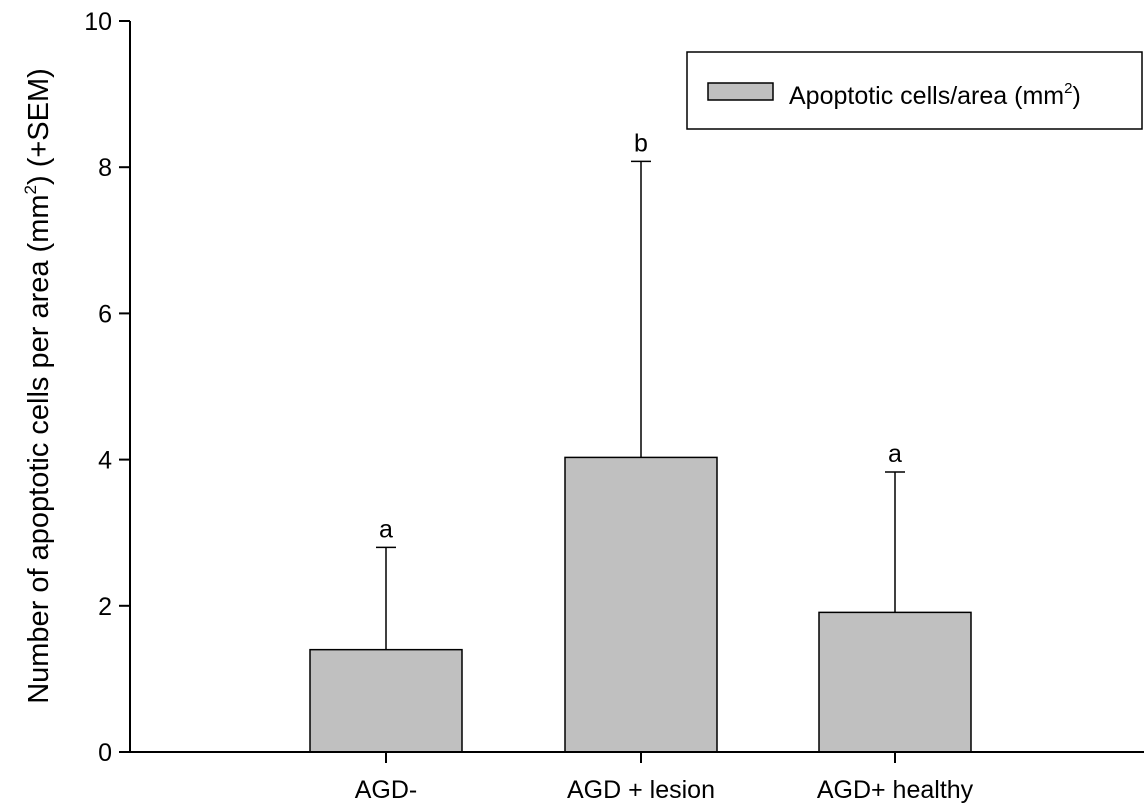  What do you see at coordinates (935, 95) in the screenshot?
I see `legend-label: Apoptotic cells/area (mm2)` at bounding box center [935, 95].